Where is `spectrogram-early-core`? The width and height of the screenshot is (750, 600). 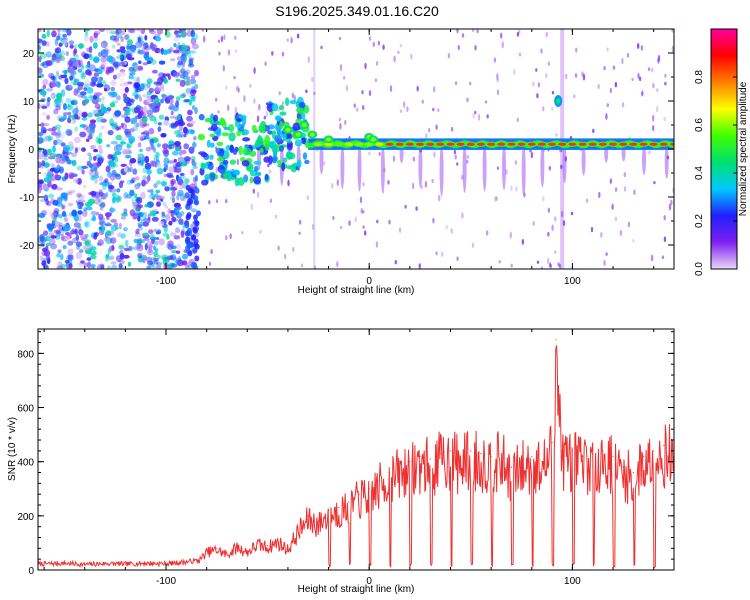 spectrogram-early-core is located at coordinates (298, 134).